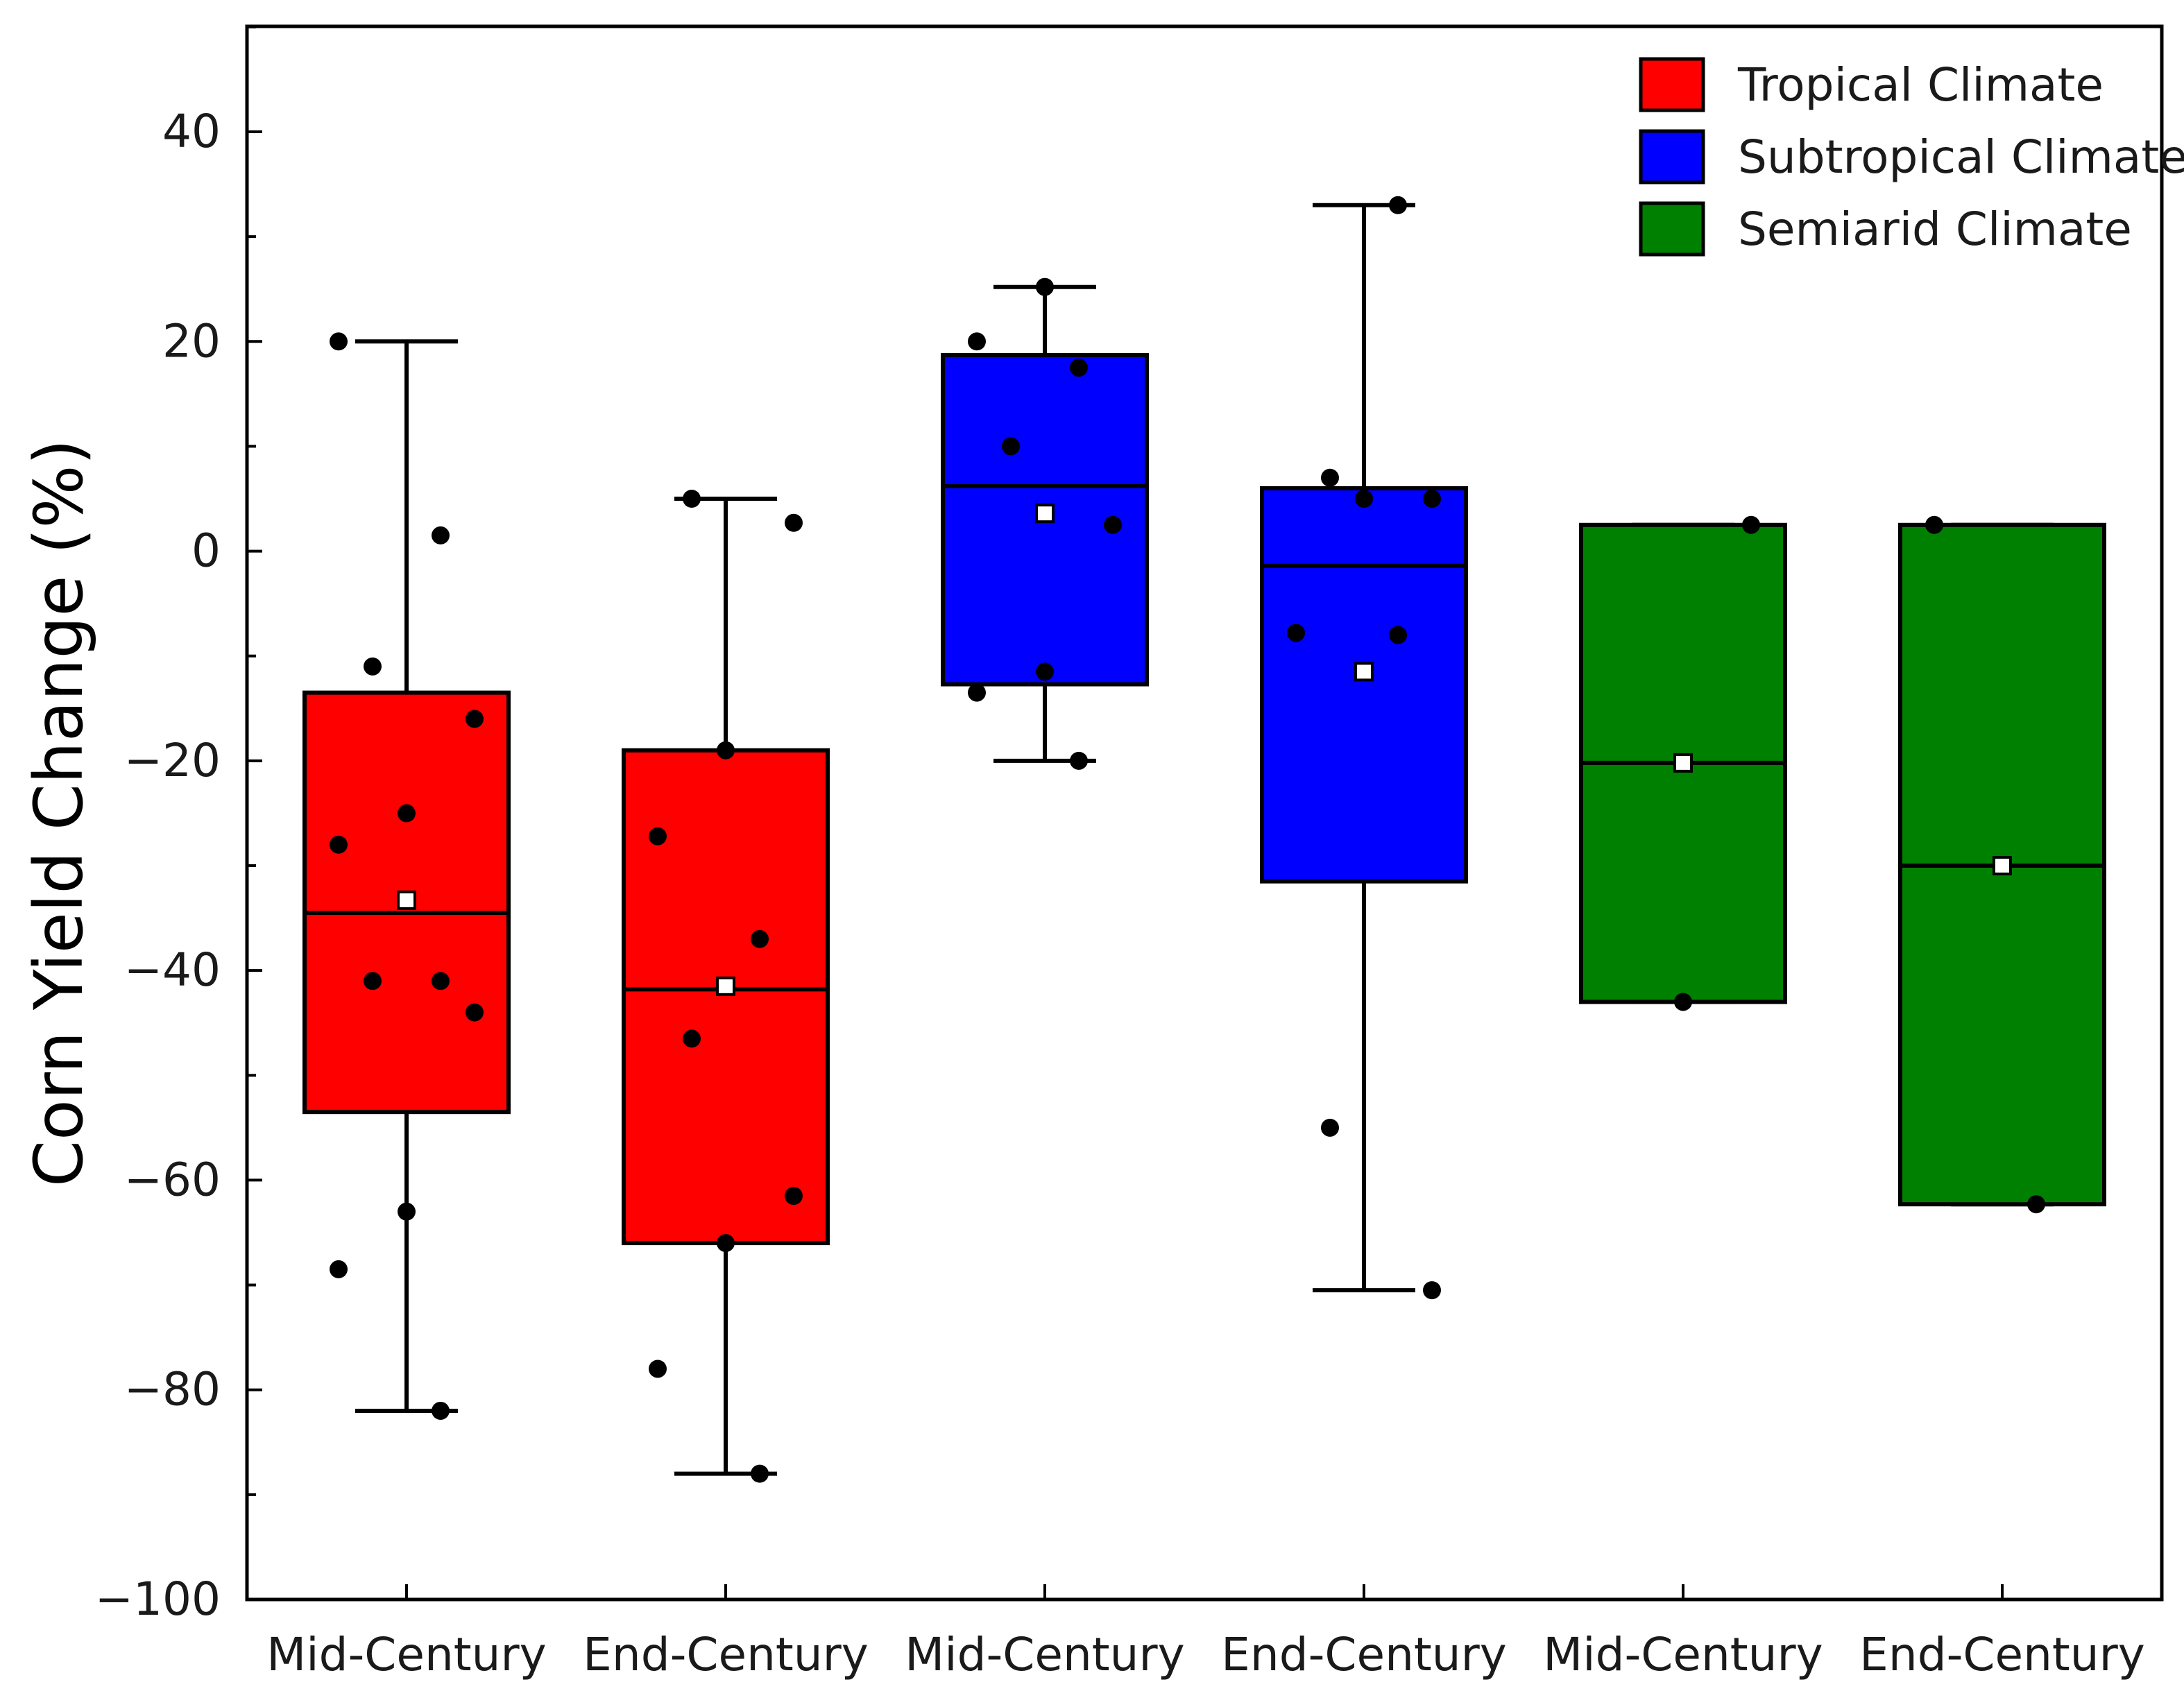  Describe the element at coordinates (191, 131) in the screenshot. I see `y-tick-label: 40` at that location.